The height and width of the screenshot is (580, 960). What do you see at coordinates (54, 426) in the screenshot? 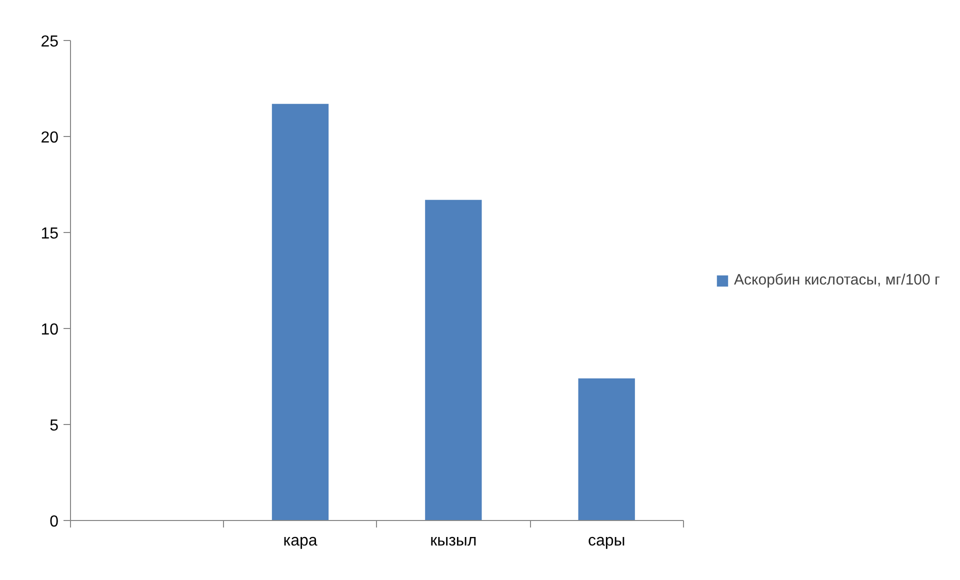
I see `y-tick-label: 5` at bounding box center [54, 426].